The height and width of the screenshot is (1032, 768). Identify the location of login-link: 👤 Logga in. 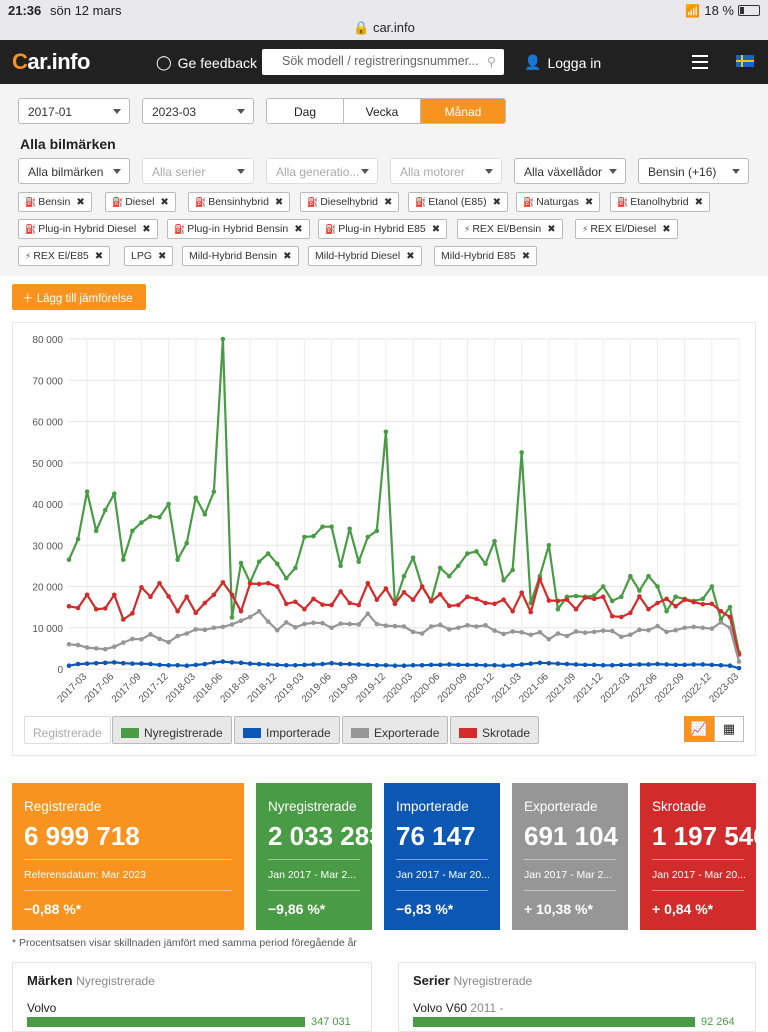
(562, 62).